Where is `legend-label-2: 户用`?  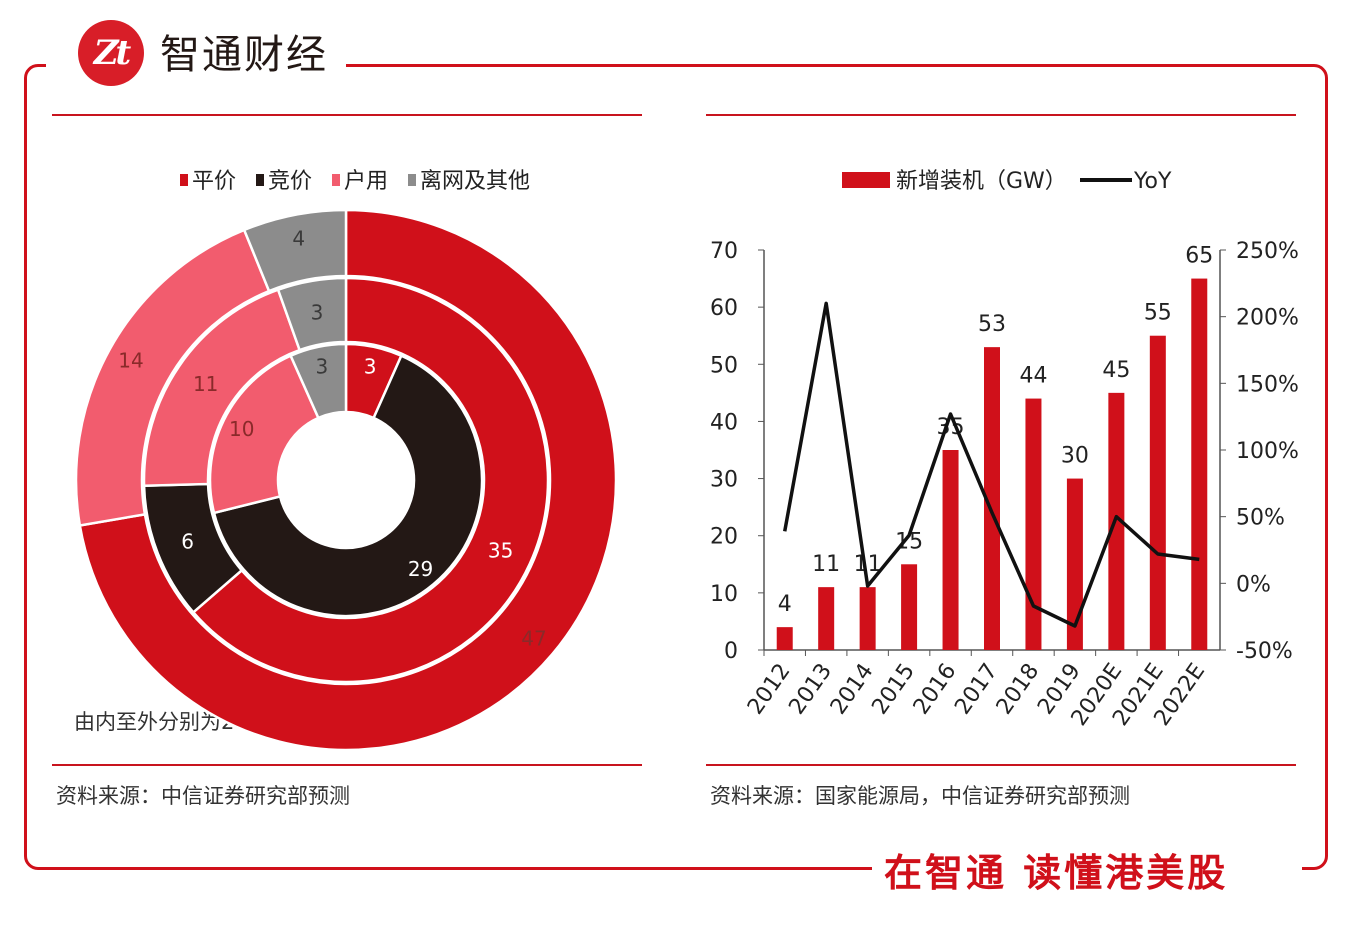 legend-label-2: 户用 is located at coordinates (366, 181).